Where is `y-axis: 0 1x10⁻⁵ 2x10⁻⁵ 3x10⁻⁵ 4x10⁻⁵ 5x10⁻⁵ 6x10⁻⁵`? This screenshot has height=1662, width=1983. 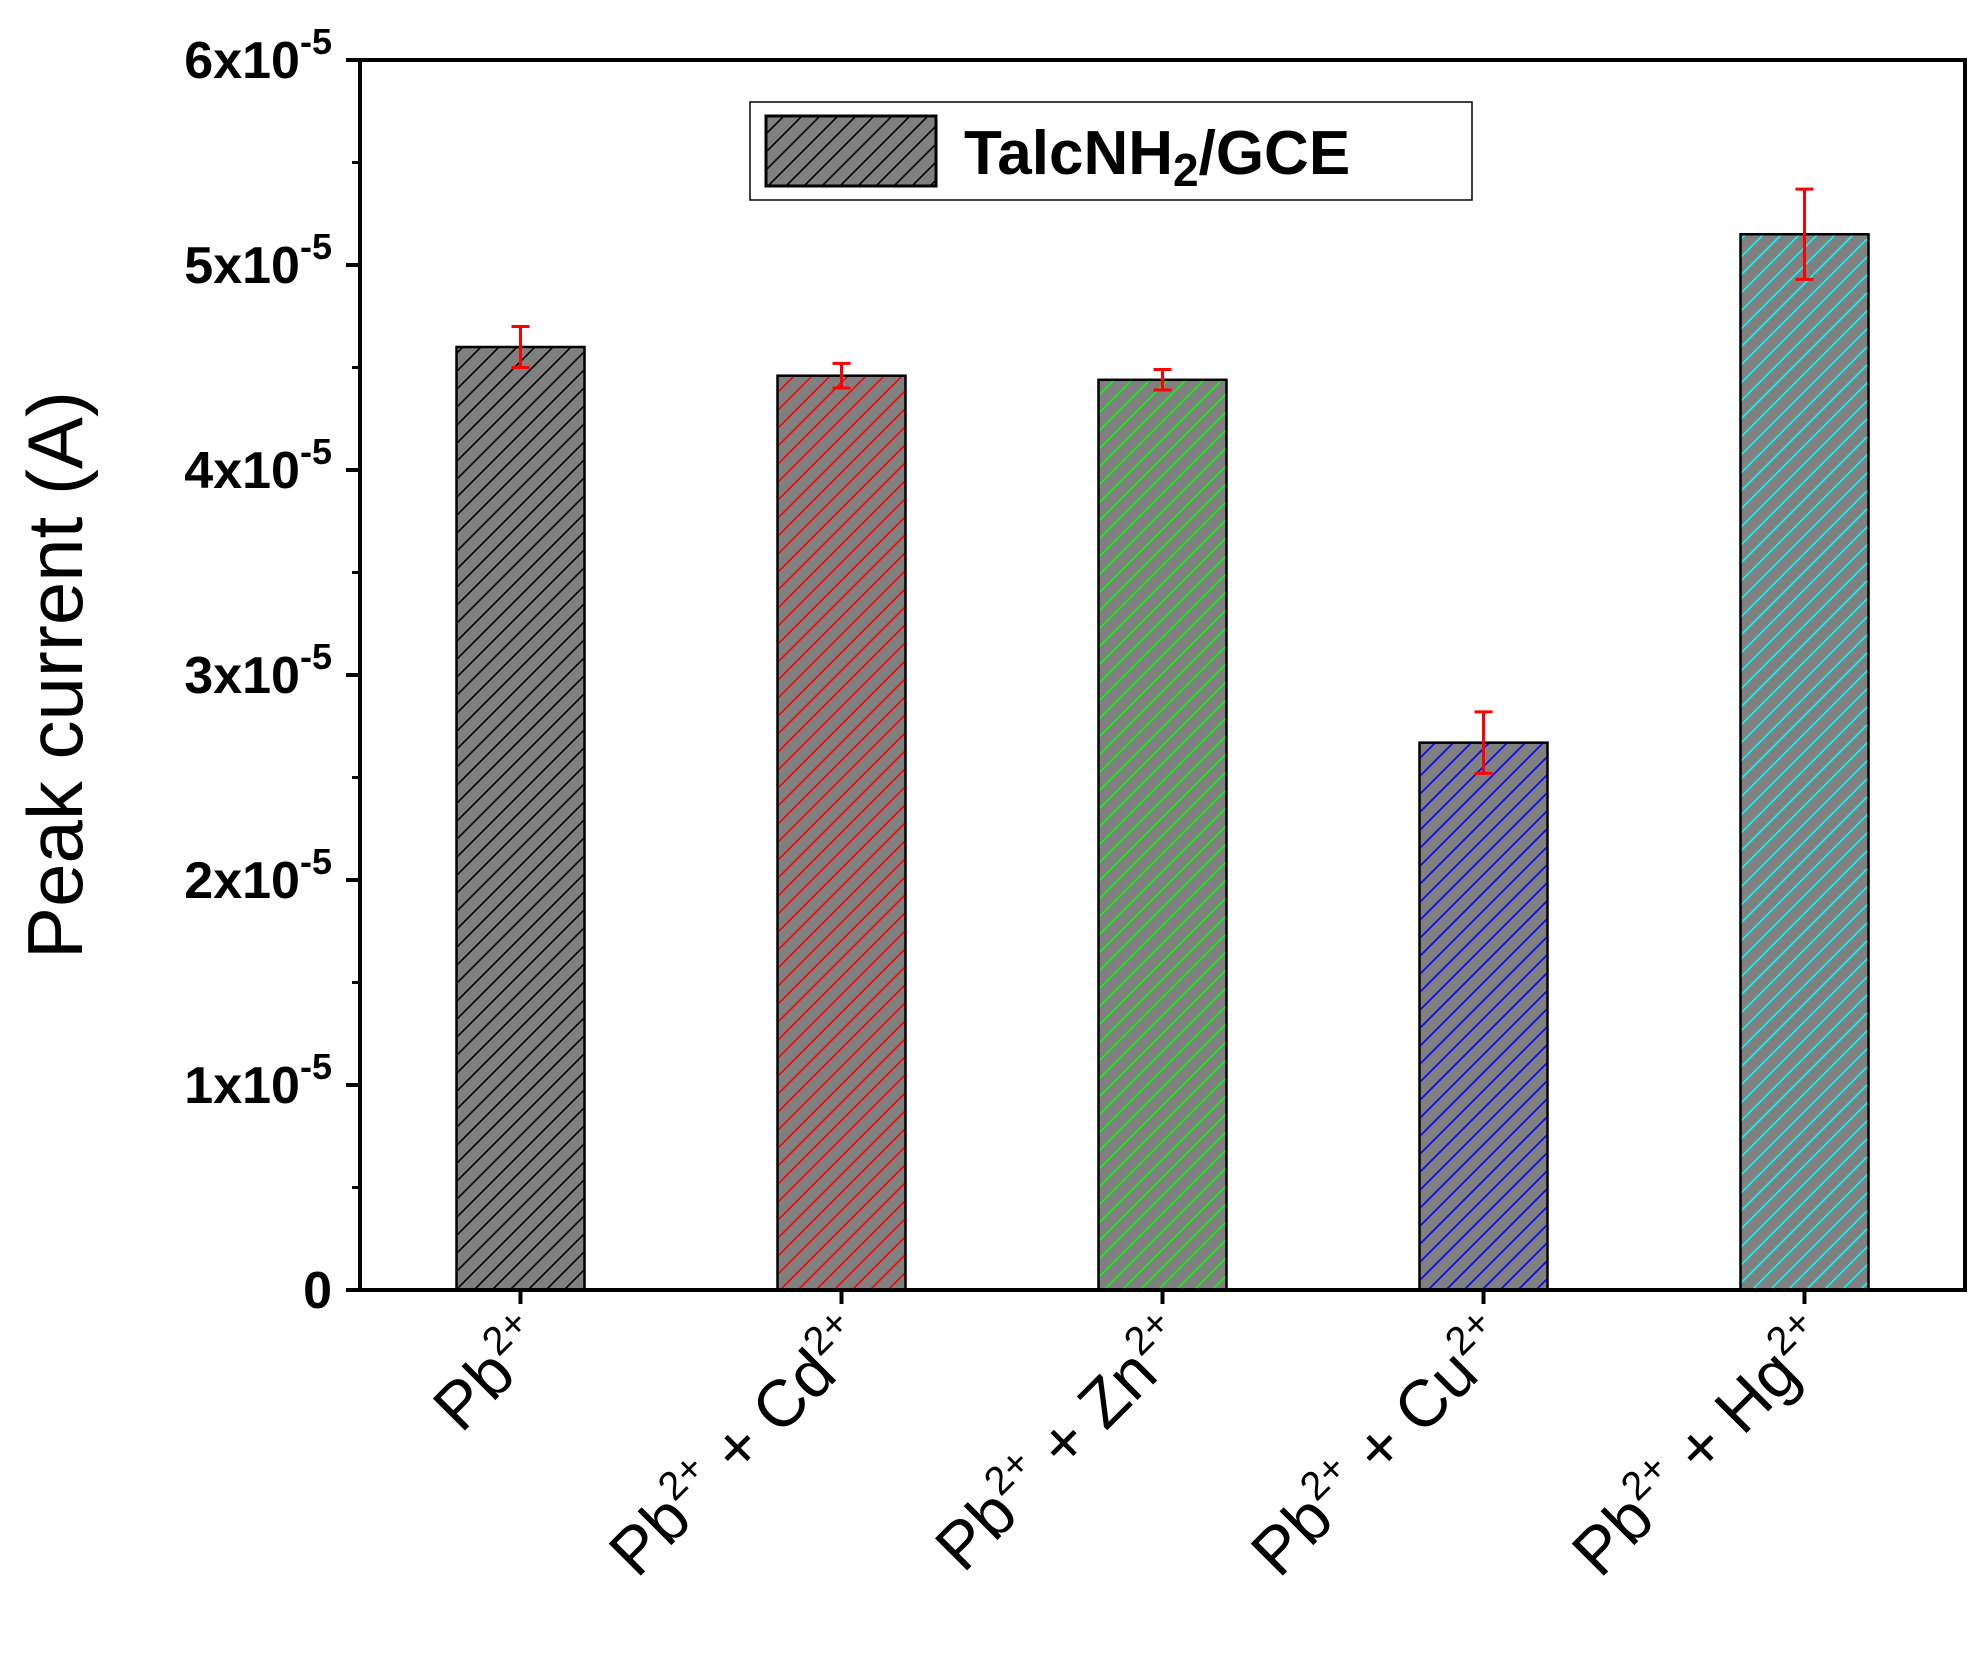
y-axis: 0 1x10⁻⁵ 2x10⁻⁵ 3x10⁻⁵ 4x10⁻⁵ 5x10⁻⁵ 6x10⁻⁵ is located at coordinates (272, 670).